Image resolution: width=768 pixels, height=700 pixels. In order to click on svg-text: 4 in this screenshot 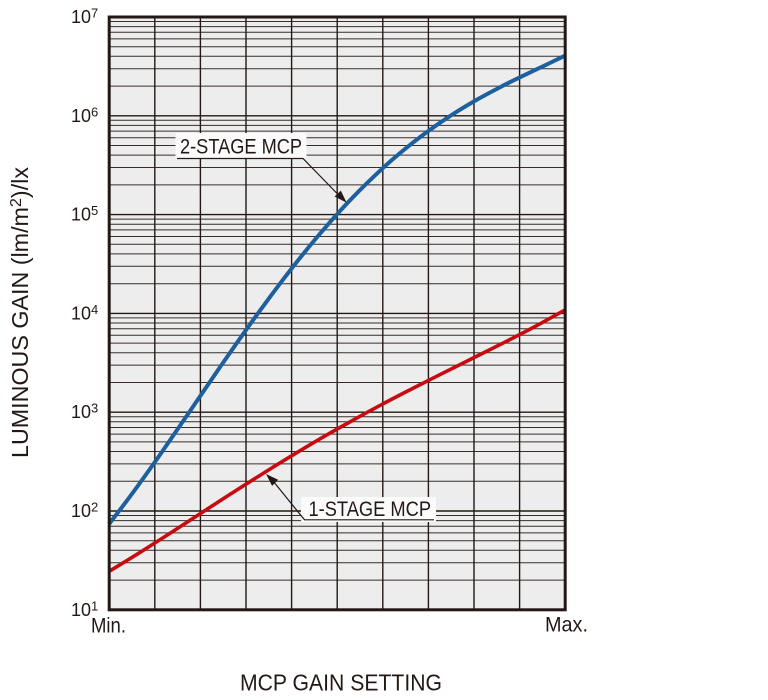, I will do `click(94, 309)`.